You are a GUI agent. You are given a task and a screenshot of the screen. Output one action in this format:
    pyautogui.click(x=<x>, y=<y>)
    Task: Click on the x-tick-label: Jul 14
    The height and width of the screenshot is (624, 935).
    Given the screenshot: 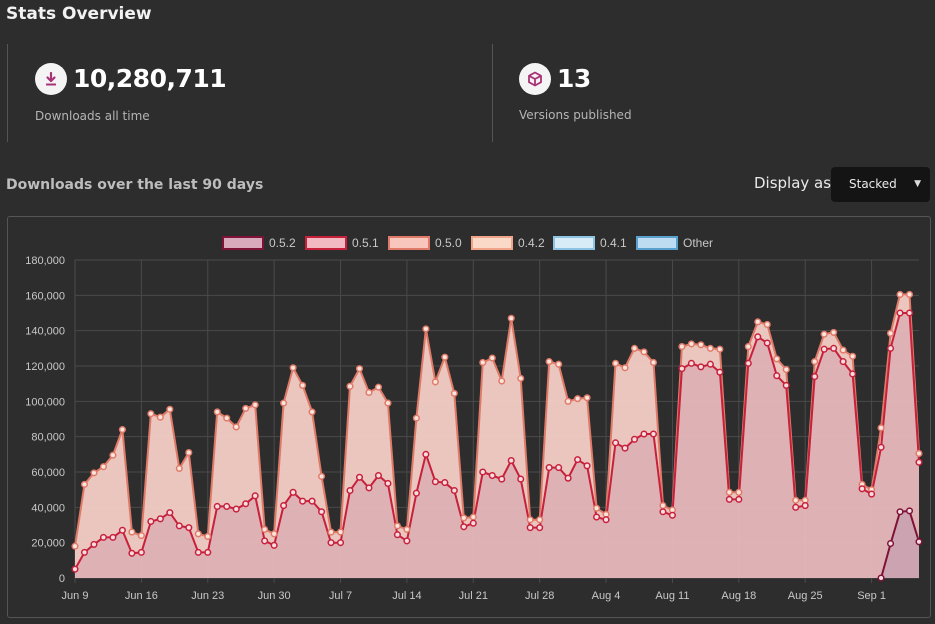 What is the action you would take?
    pyautogui.click(x=406, y=596)
    